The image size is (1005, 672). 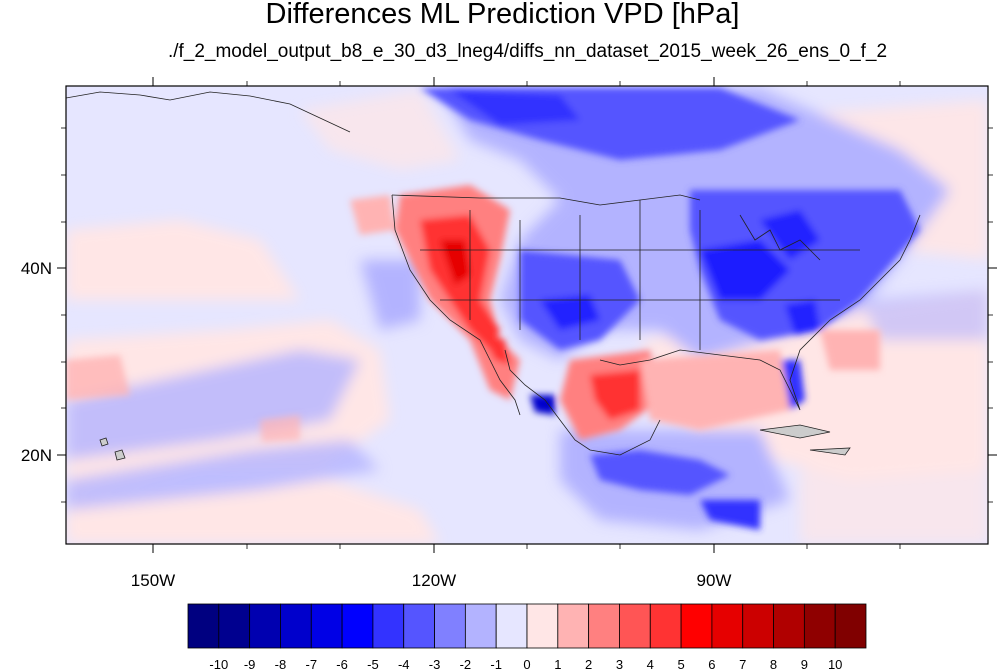 What do you see at coordinates (742, 664) in the screenshot?
I see `colorbar-label: 7` at bounding box center [742, 664].